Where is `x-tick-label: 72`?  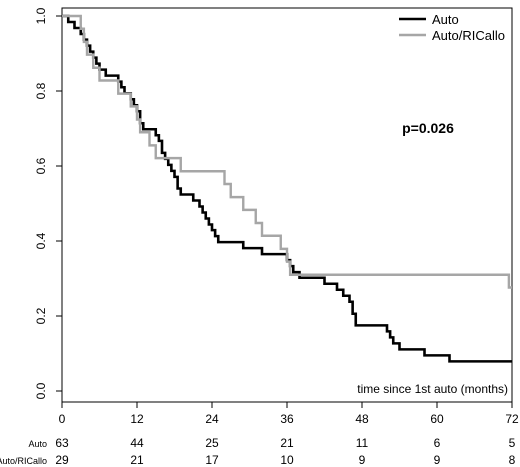 x-tick-label: 72 is located at coordinates (512, 419).